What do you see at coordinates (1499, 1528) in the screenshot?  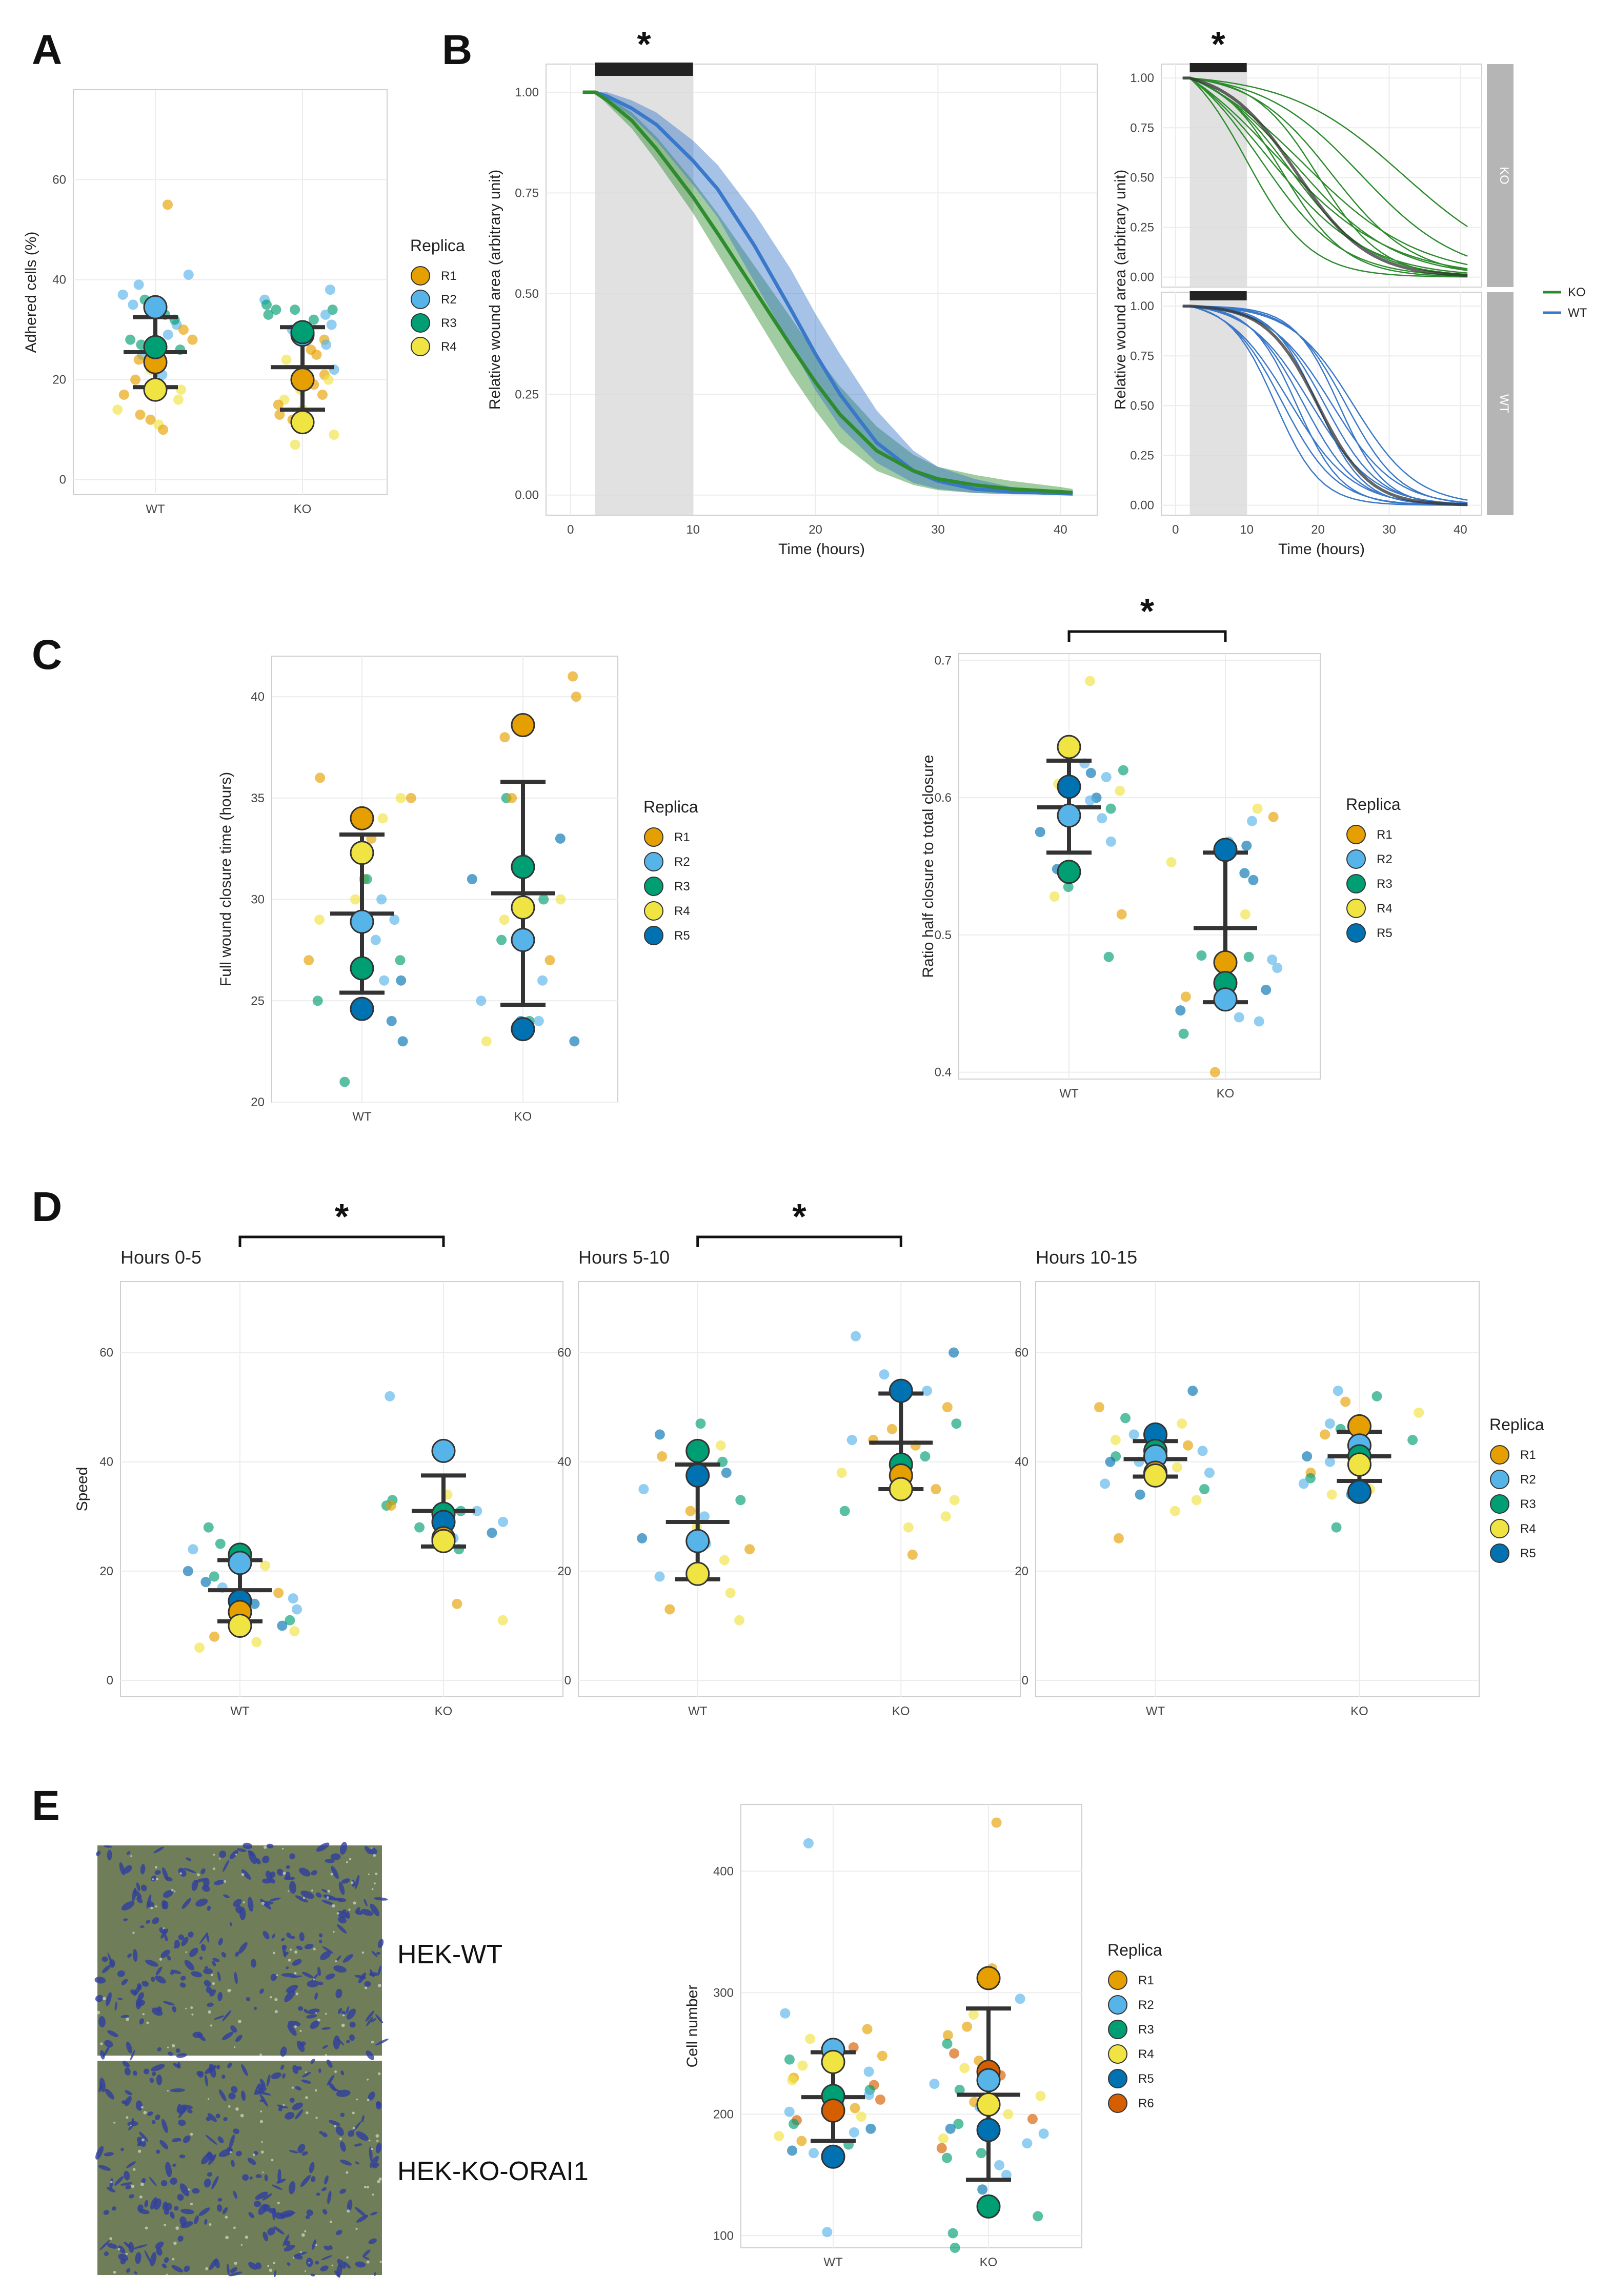 I see `legend-key-r4` at bounding box center [1499, 1528].